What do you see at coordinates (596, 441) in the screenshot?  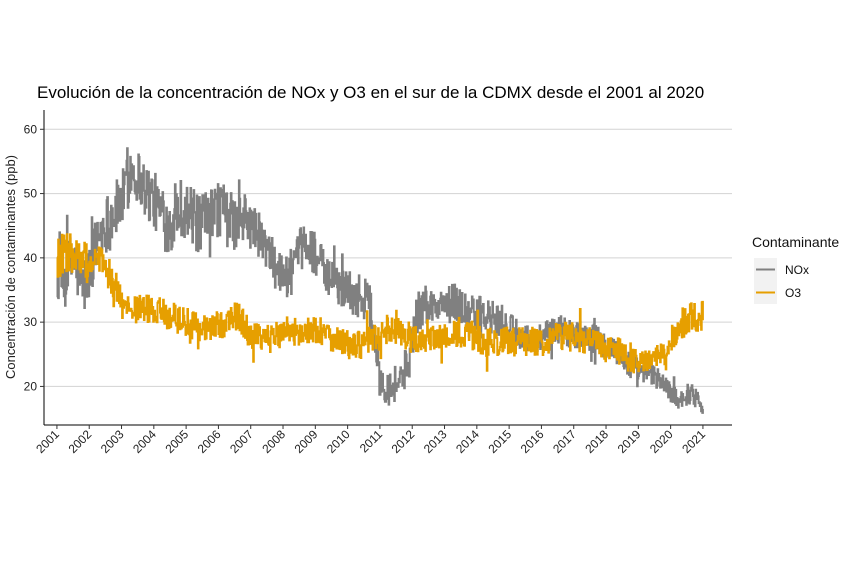 I see `x-tick-label: 2018` at bounding box center [596, 441].